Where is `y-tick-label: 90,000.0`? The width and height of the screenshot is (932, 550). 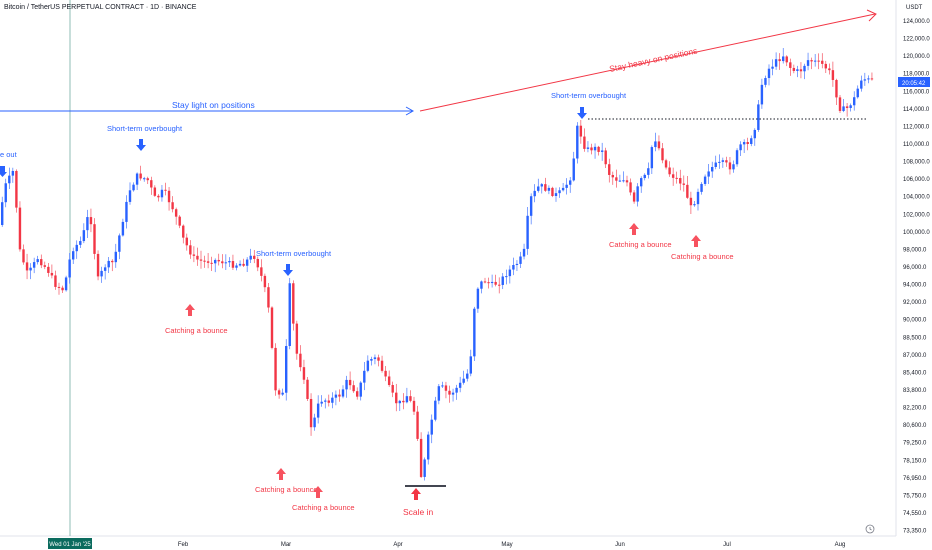 y-tick-label: 90,000.0 is located at coordinates (915, 321).